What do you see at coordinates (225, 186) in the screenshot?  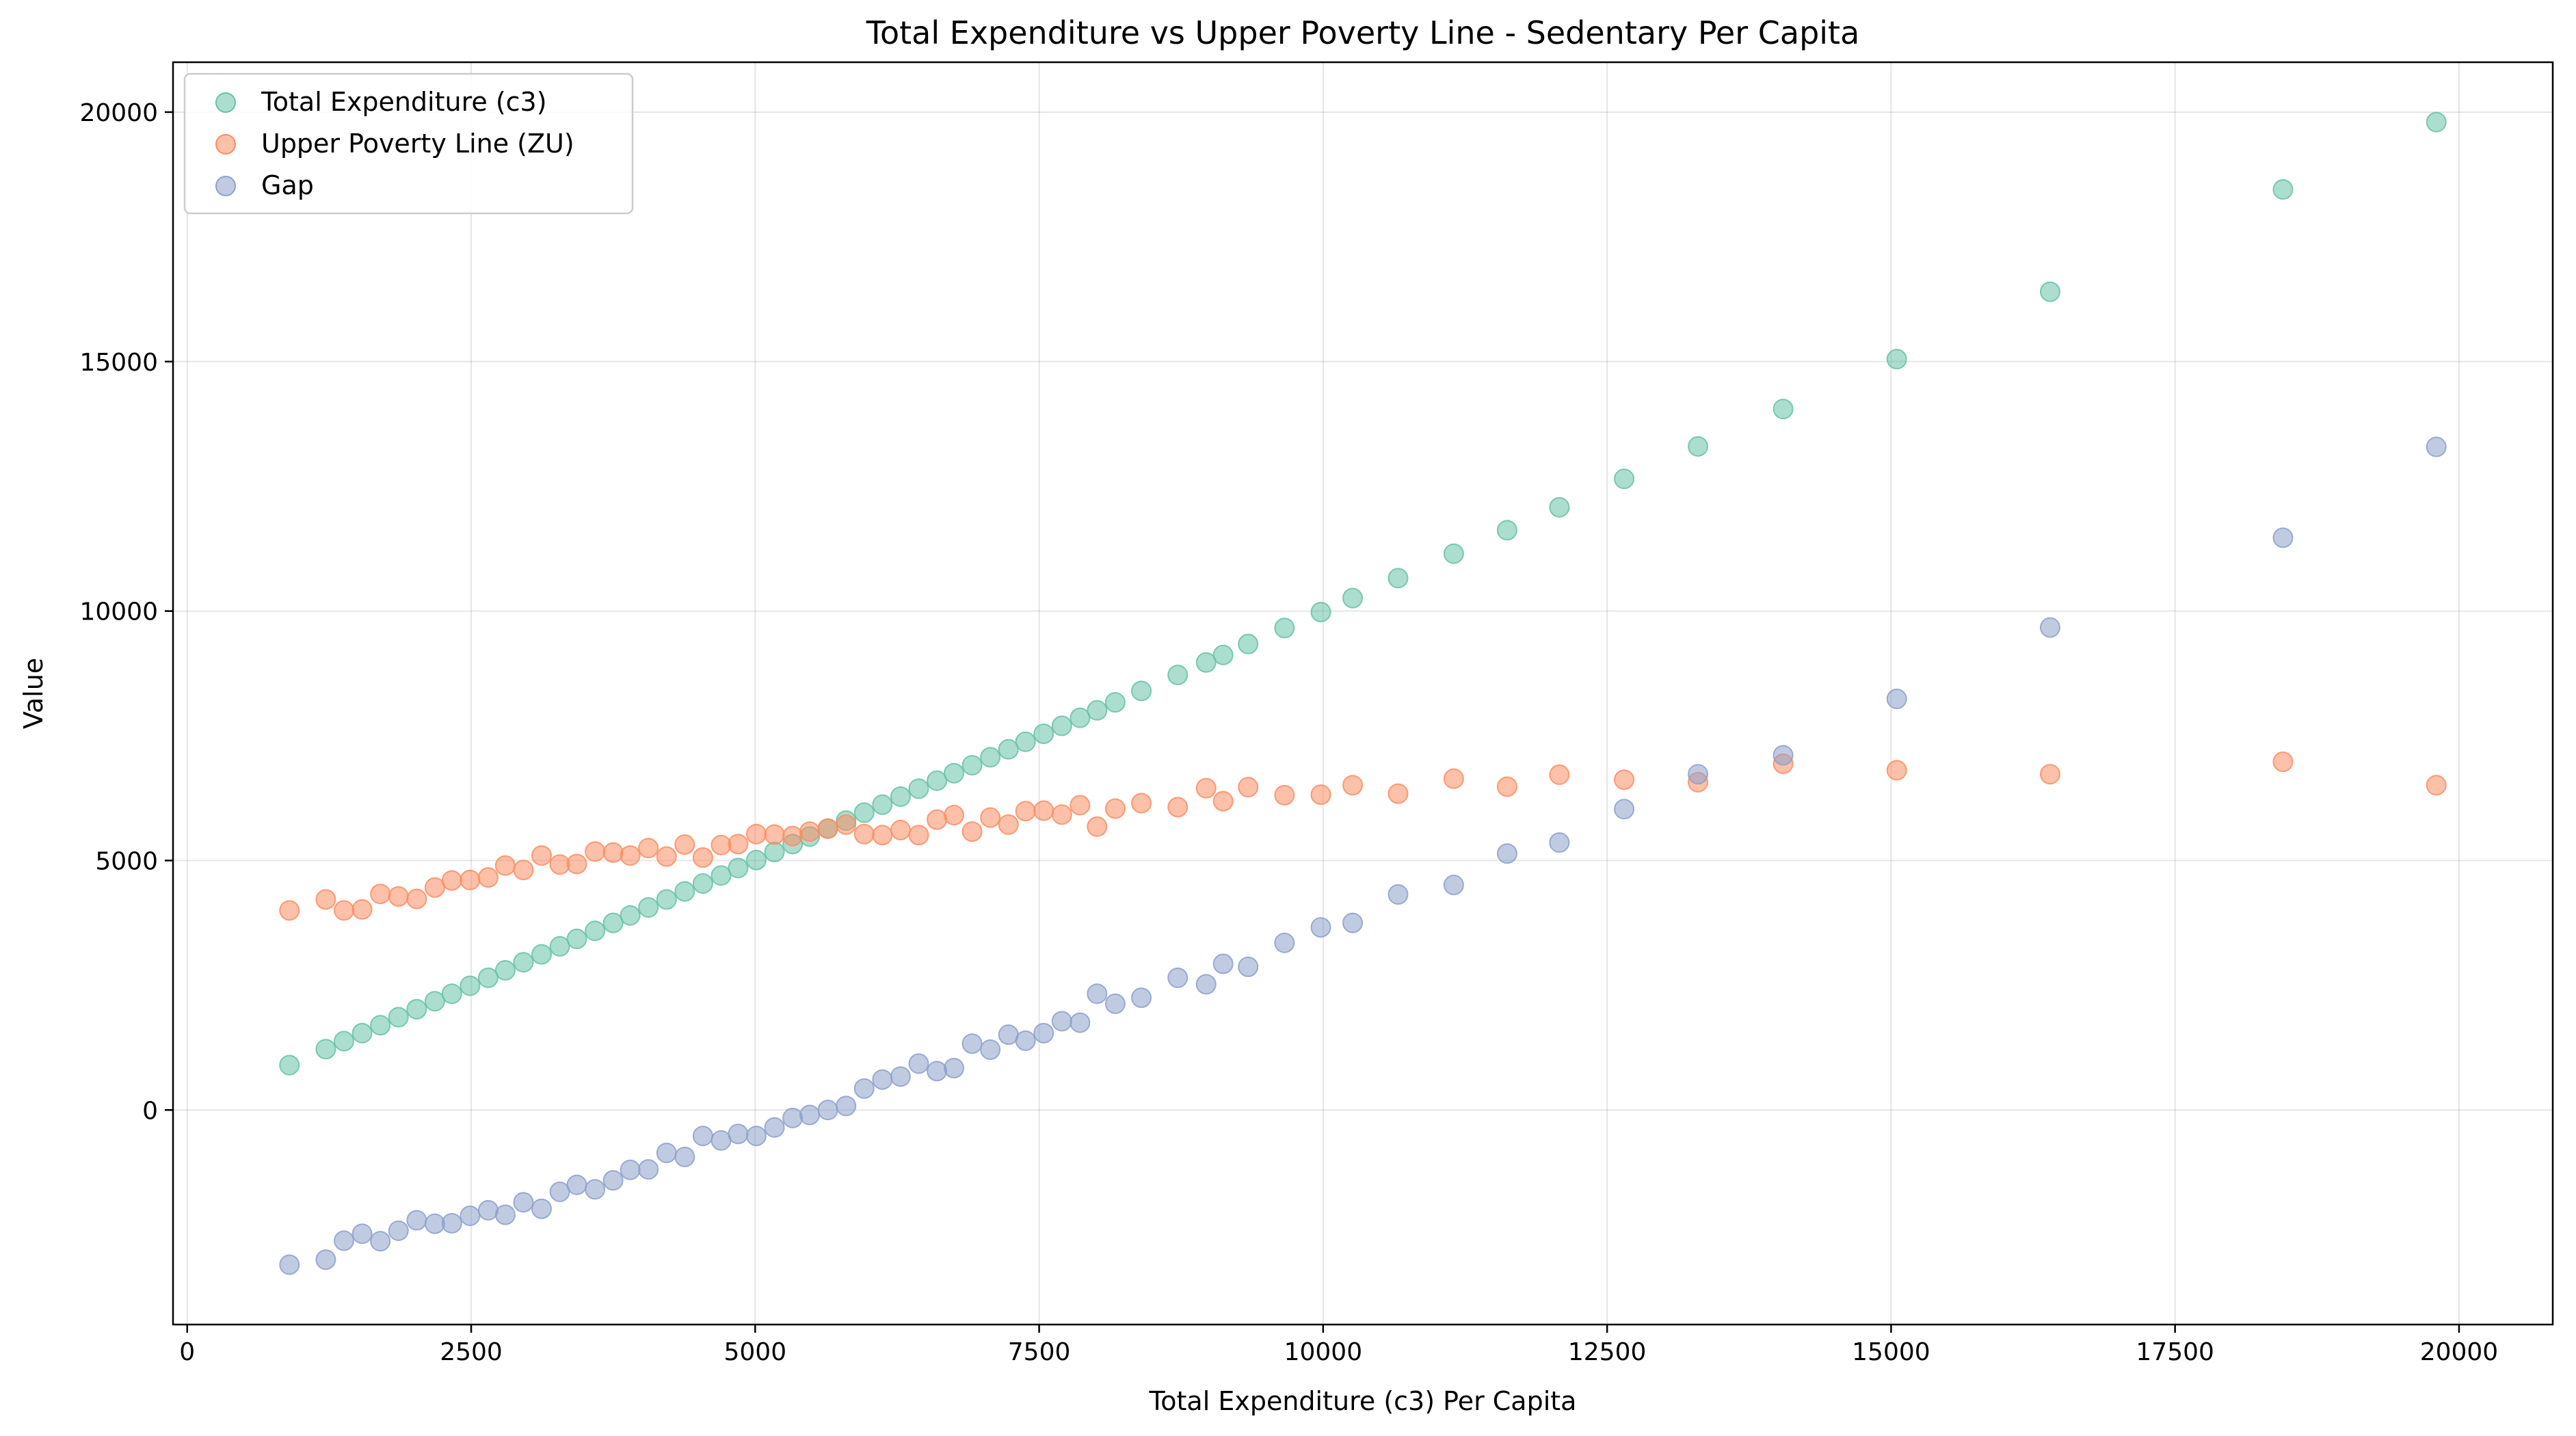 I see `legend-marker-gap` at bounding box center [225, 186].